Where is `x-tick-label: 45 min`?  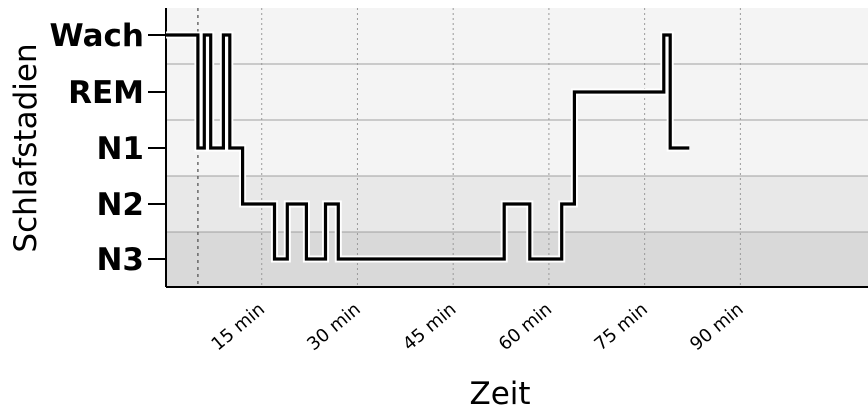
x-tick-label: 45 min is located at coordinates (429, 327).